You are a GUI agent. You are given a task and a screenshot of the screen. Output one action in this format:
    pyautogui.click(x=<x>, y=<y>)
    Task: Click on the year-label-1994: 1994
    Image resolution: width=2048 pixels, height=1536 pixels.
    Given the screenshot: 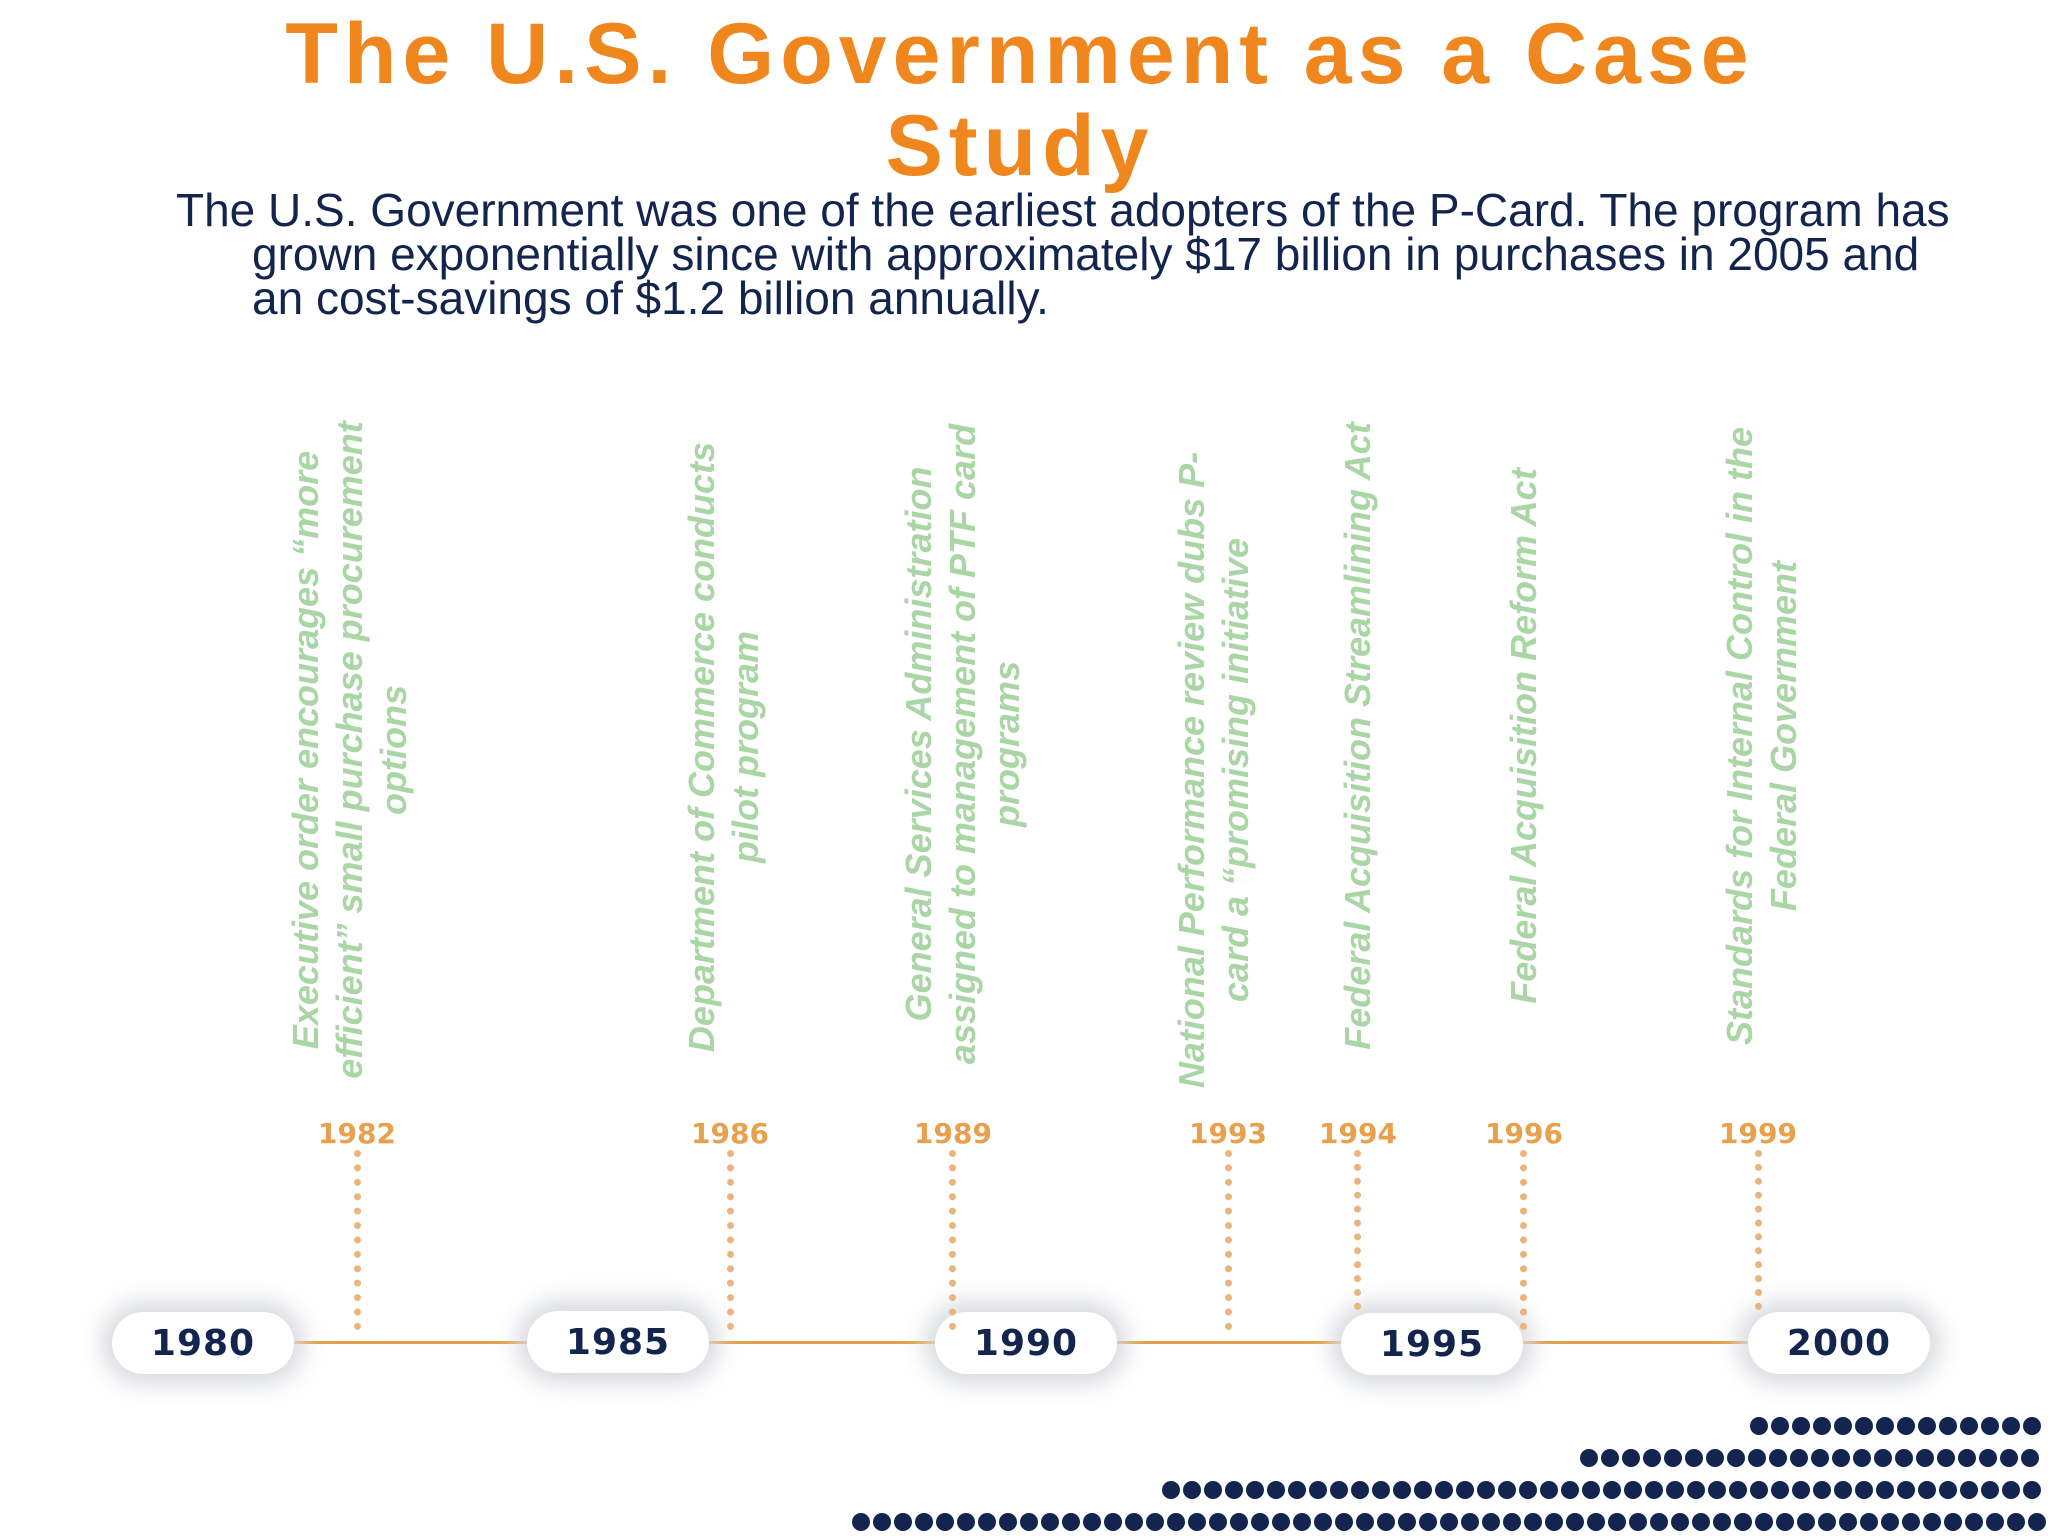 What is the action you would take?
    pyautogui.click(x=1358, y=1133)
    